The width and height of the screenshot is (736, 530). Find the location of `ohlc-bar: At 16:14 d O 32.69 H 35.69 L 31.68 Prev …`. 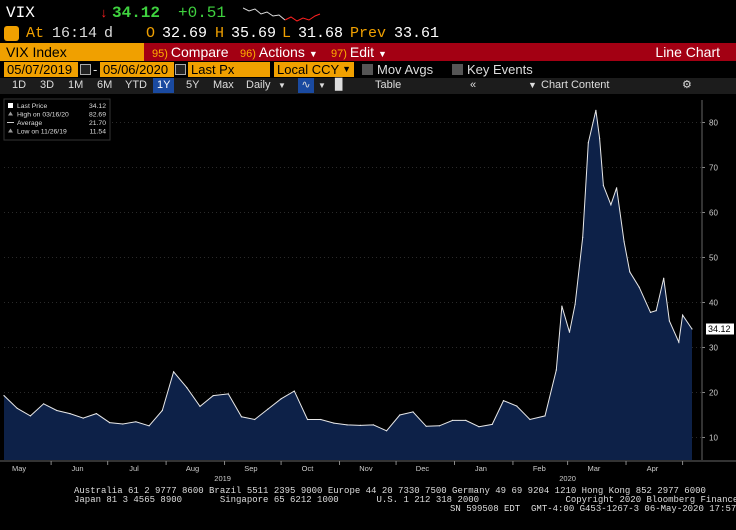

ohlc-bar: At 16:14 d O 32.69 H 35.69 L 31.68 Prev … is located at coordinates (368, 34).